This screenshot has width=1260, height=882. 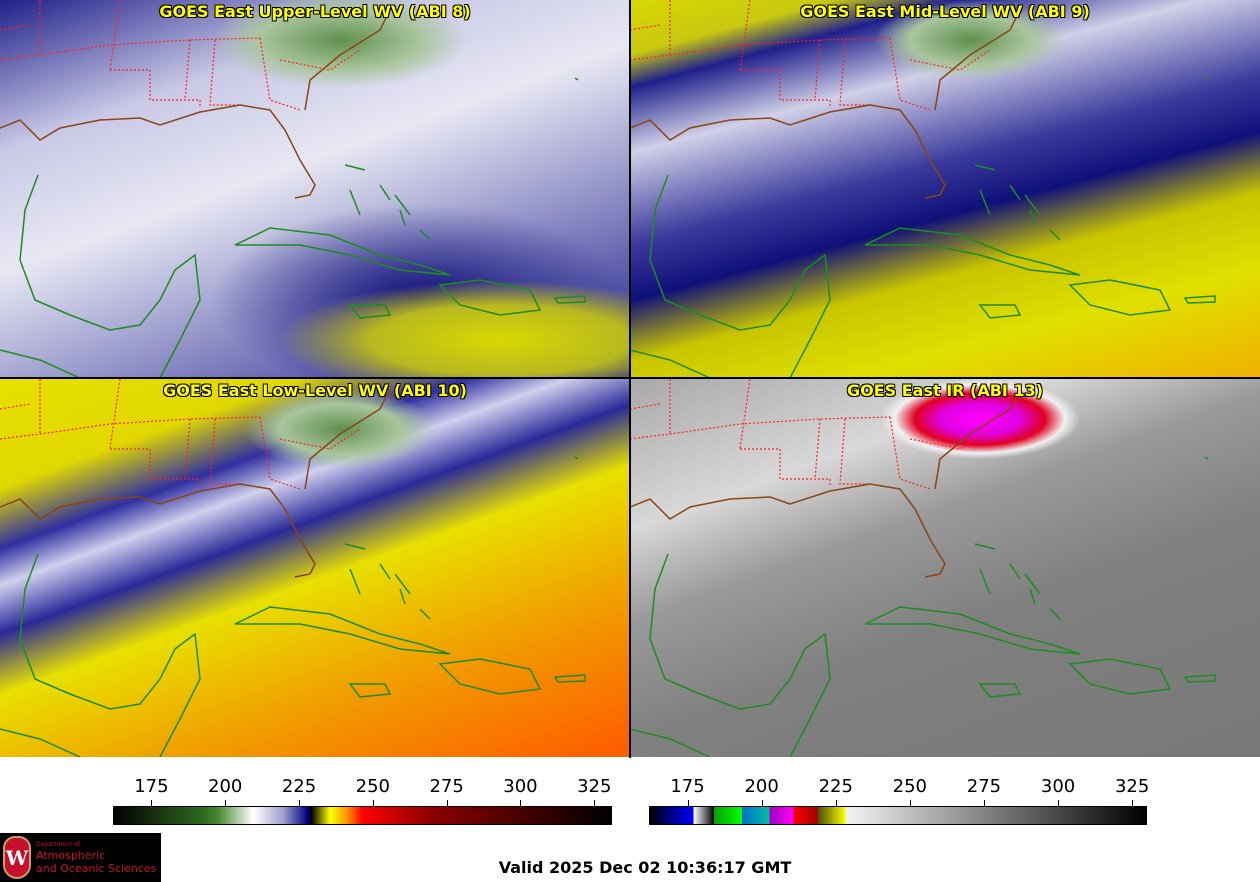 I want to click on panel-title: GOES East Mid-Level WV (ABI 9), so click(x=945, y=11).